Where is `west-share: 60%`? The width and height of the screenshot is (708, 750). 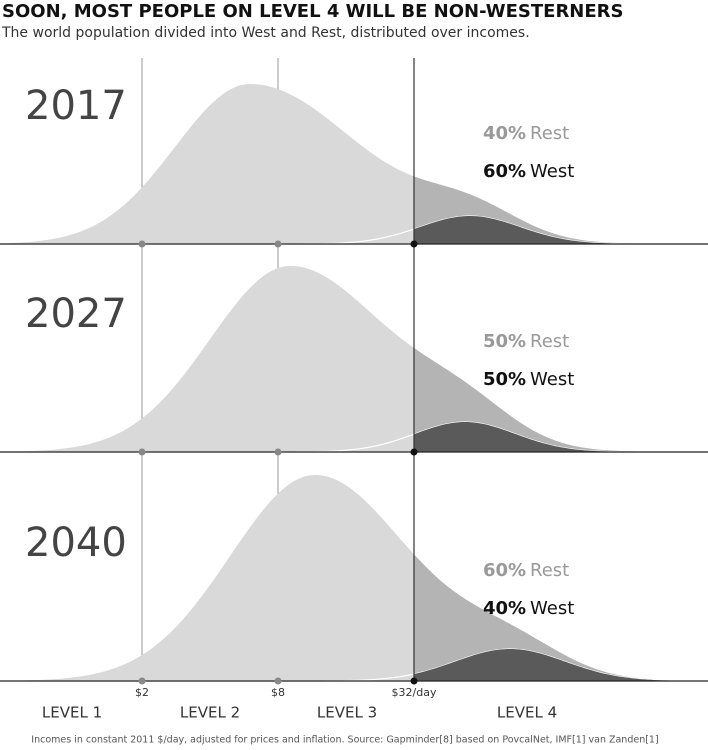
west-share: 60% is located at coordinates (504, 171).